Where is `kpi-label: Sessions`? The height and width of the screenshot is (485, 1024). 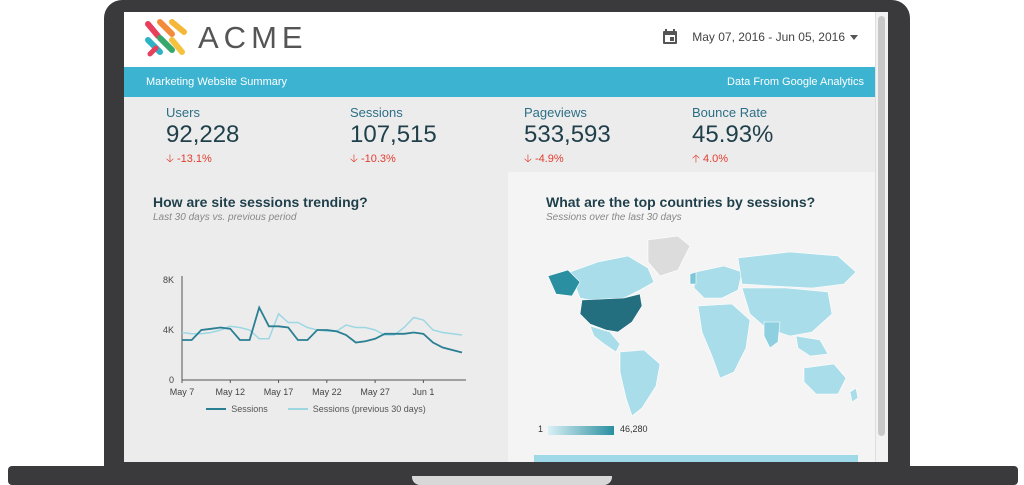
kpi-label: Sessions is located at coordinates (376, 112).